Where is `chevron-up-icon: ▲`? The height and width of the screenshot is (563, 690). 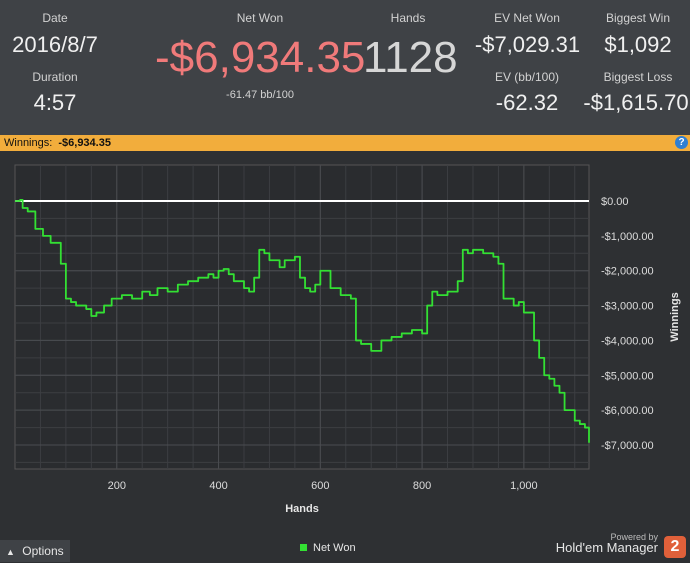 chevron-up-icon: ▲ is located at coordinates (10, 552).